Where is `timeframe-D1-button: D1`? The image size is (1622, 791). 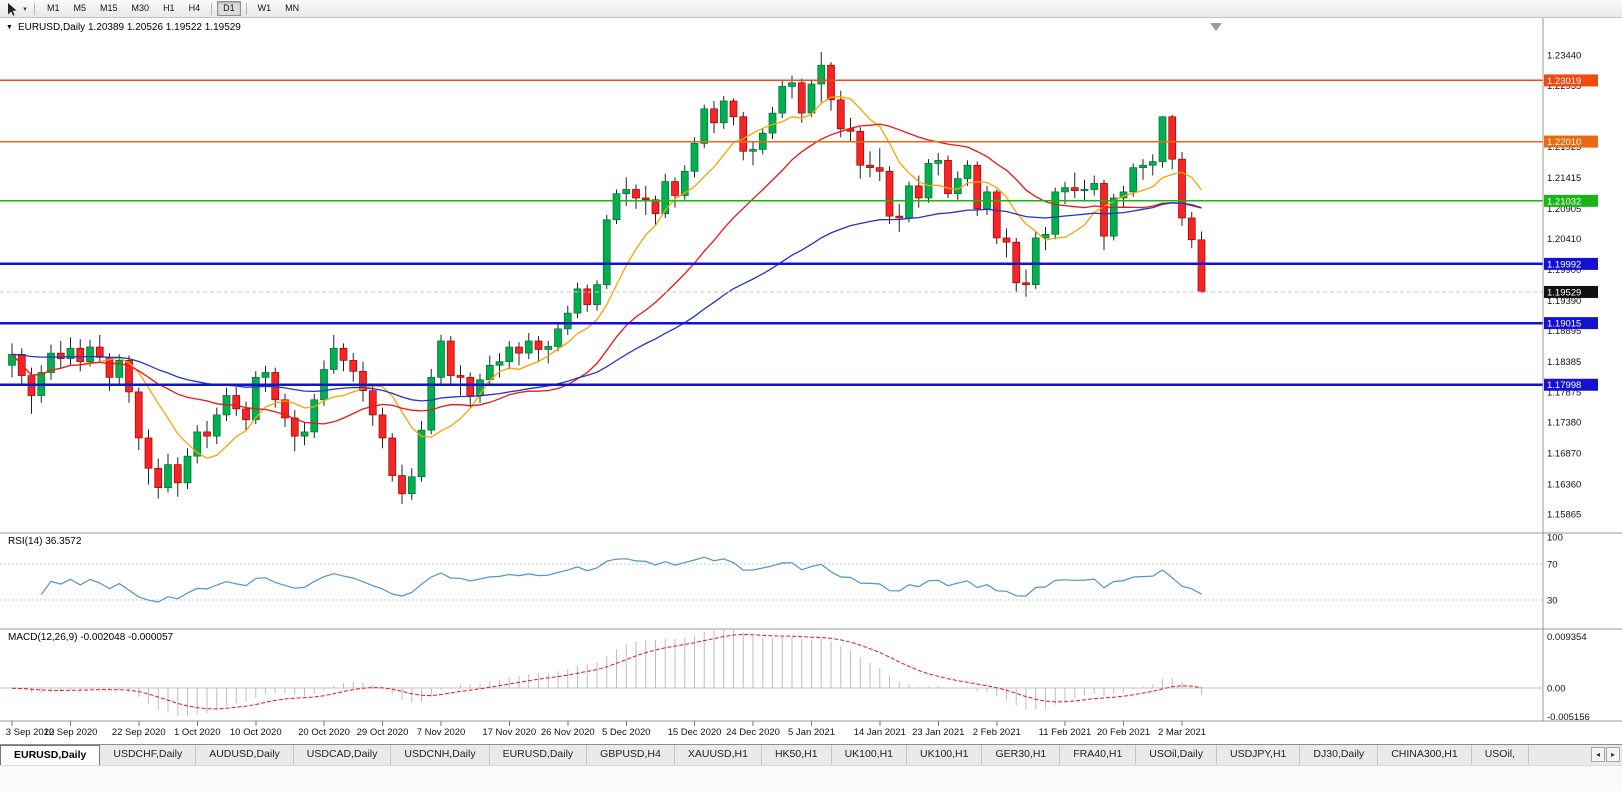
timeframe-D1-button: D1 is located at coordinates (229, 8).